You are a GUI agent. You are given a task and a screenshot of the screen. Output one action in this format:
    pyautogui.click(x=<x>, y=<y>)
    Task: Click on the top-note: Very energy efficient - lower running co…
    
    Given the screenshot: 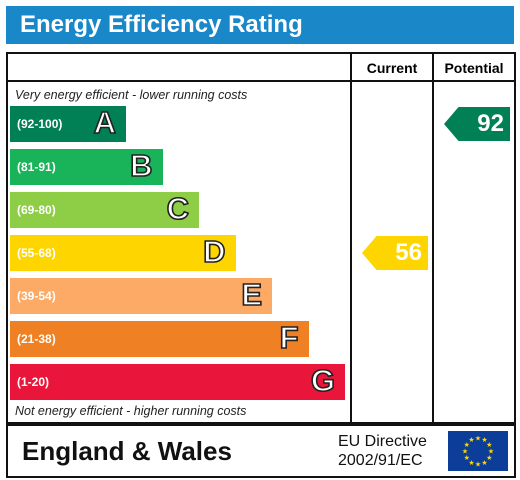 What is the action you would take?
    pyautogui.click(x=131, y=95)
    